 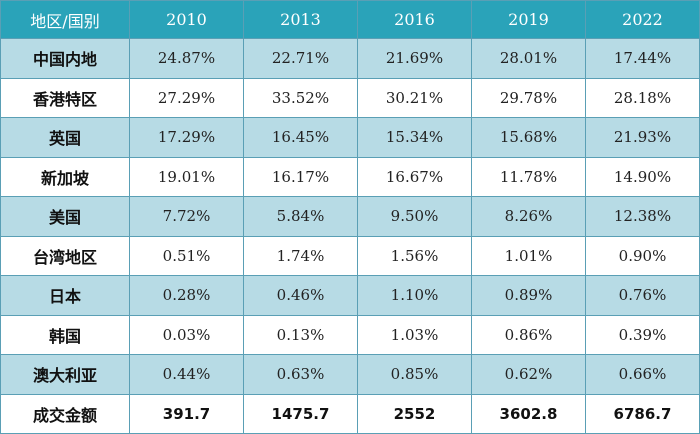 What do you see at coordinates (186, 19) in the screenshot?
I see `header-year-2010: 2010` at bounding box center [186, 19].